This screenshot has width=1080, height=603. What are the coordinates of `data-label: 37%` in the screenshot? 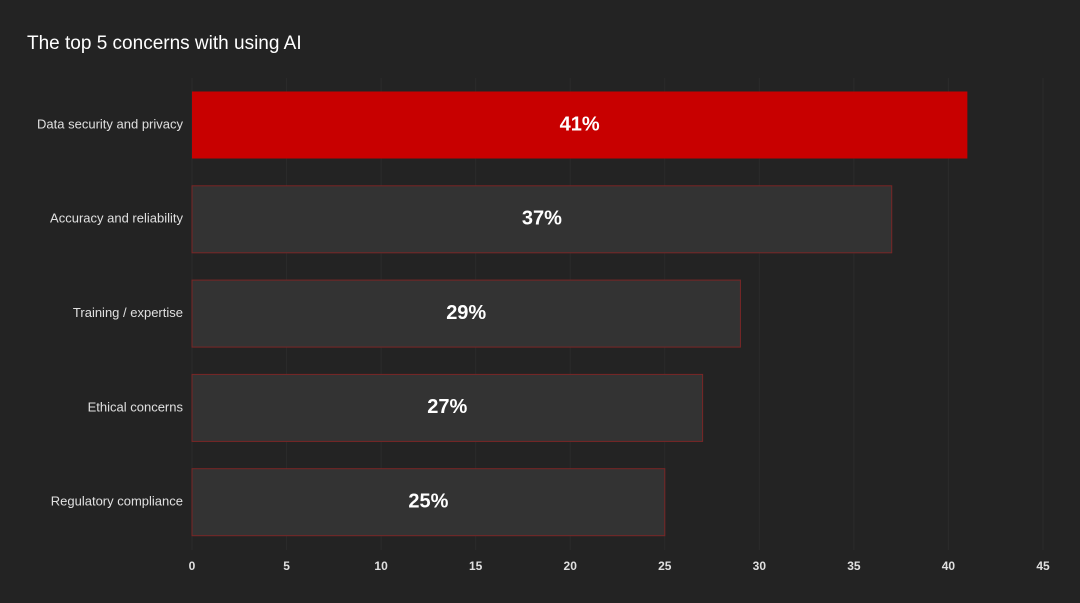 It's located at (542, 219).